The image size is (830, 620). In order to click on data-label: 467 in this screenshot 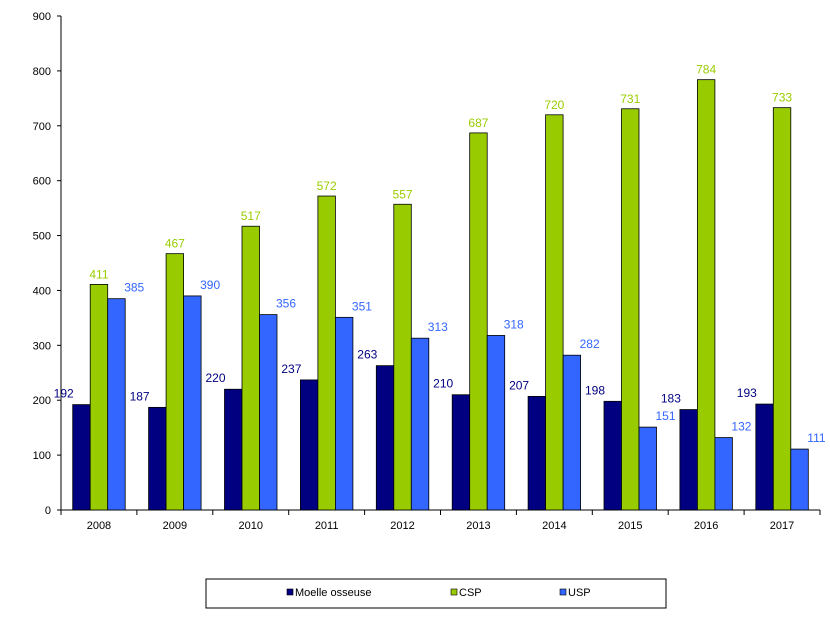, I will do `click(175, 244)`.